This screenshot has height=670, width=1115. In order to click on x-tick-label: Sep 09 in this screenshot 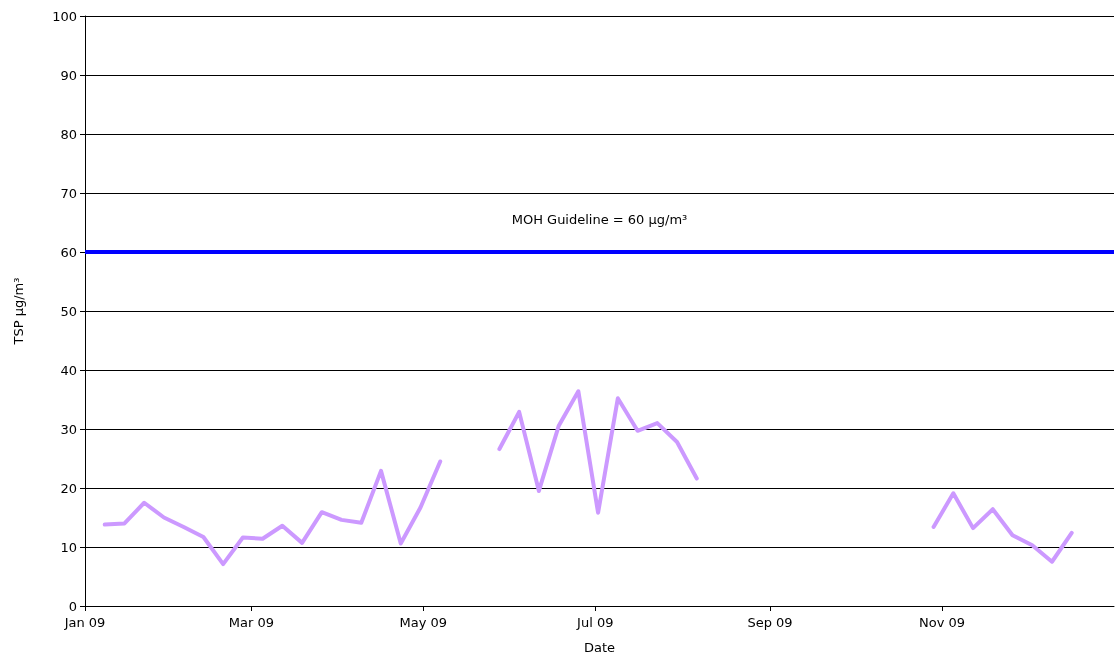, I will do `click(770, 622)`.